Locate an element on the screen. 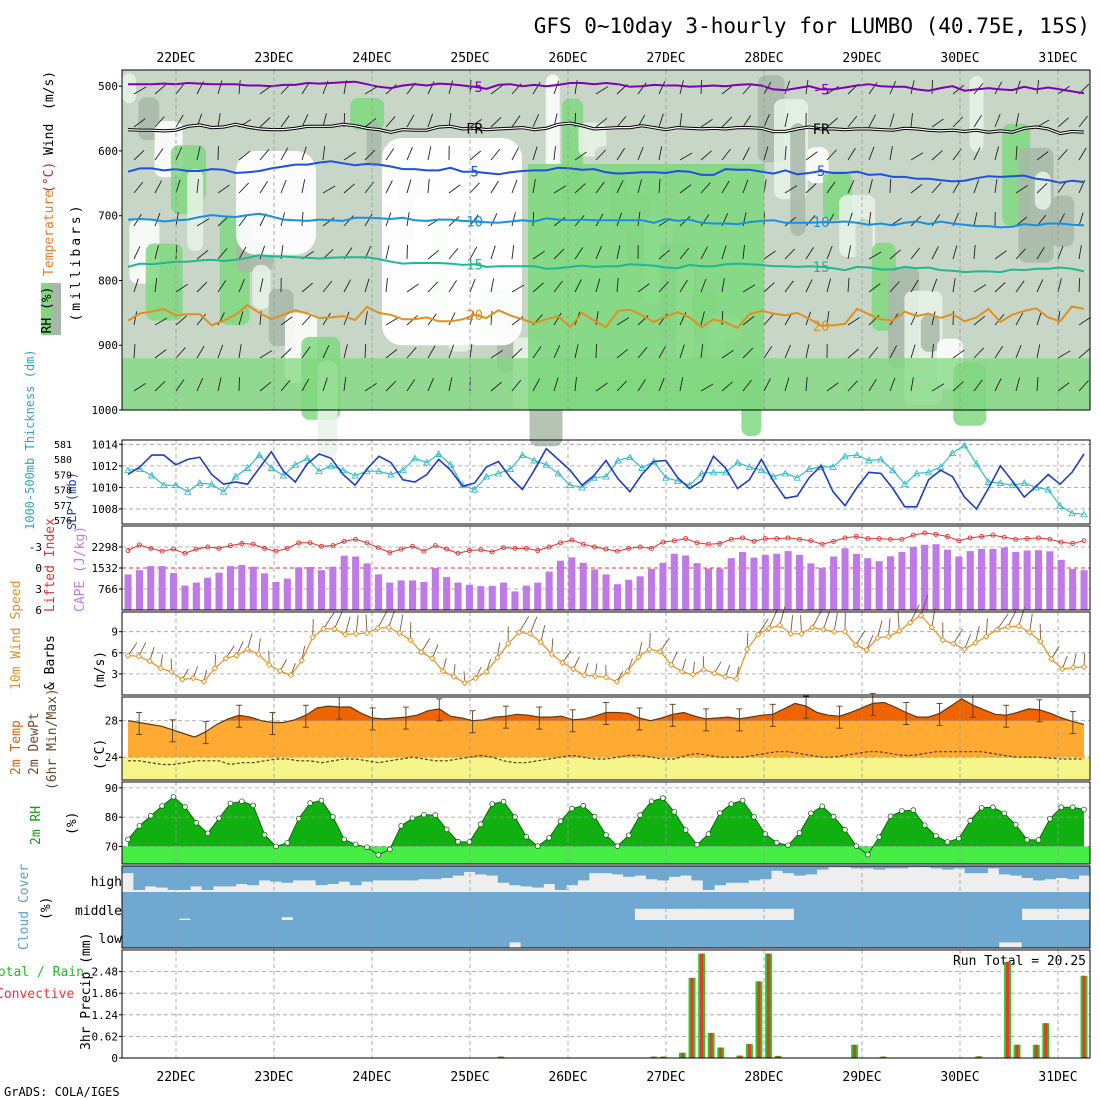 The image size is (1100, 1100). tick-label: 0 is located at coordinates (114, 1058).